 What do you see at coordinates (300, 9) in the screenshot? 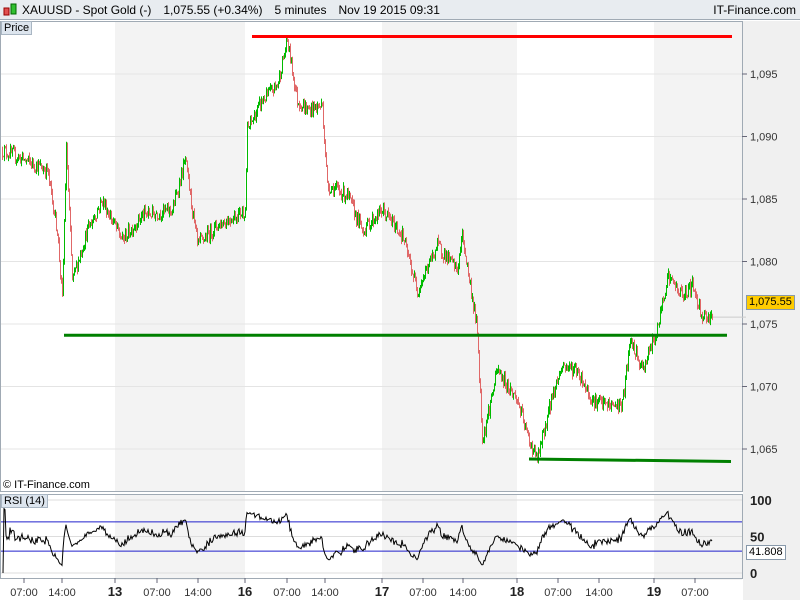
I see `interval: 5 minutes` at bounding box center [300, 9].